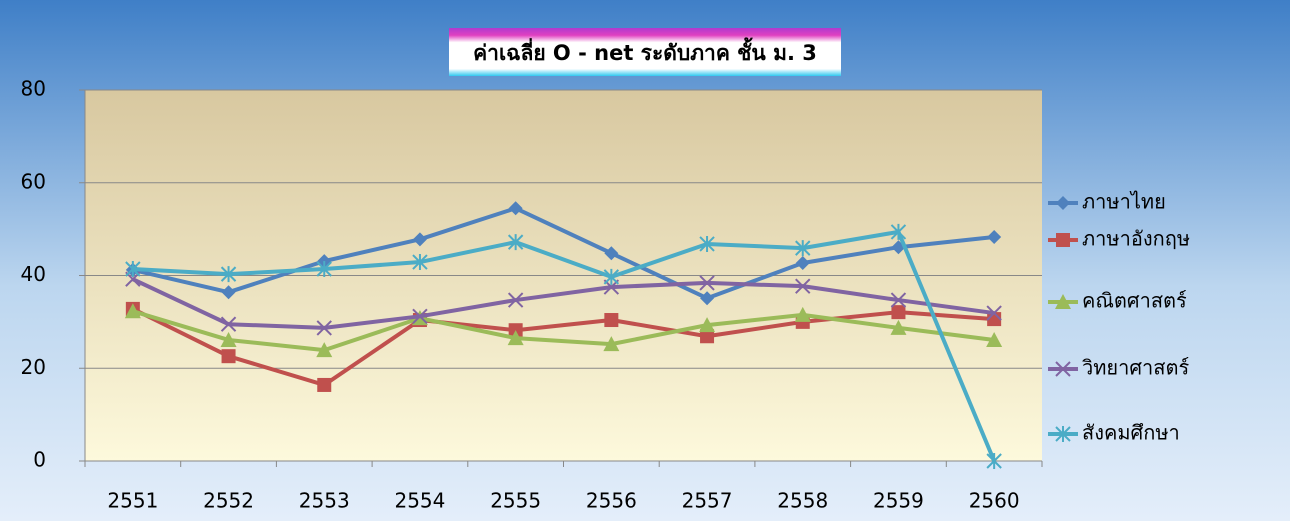 The image size is (1290, 521). What do you see at coordinates (419, 501) in the screenshot?
I see `x-tick-label: 2554` at bounding box center [419, 501].